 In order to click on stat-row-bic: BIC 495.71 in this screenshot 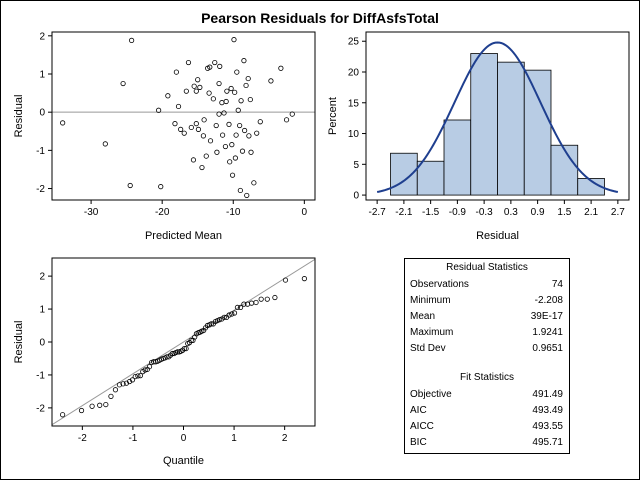, I will do `click(487, 443)`.